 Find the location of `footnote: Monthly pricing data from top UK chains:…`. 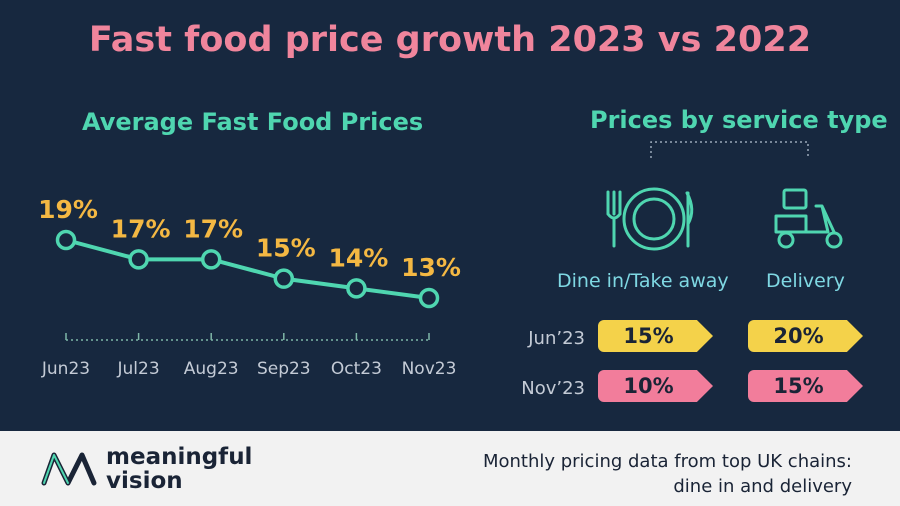

footnote: Monthly pricing data from top UK chains:… is located at coordinates (632, 474).